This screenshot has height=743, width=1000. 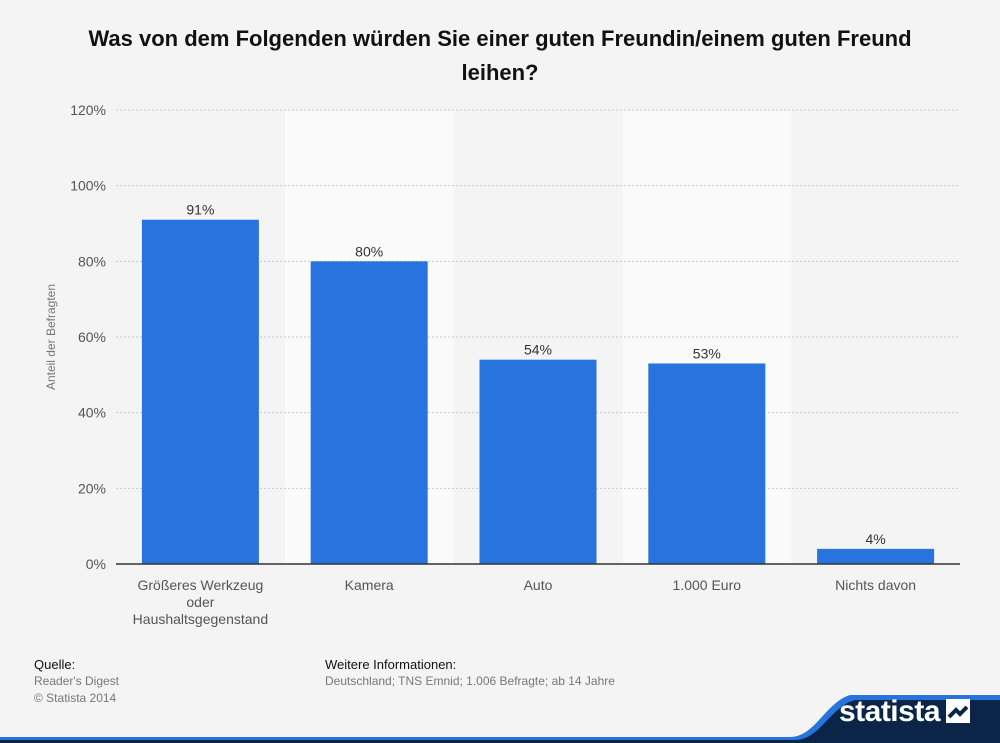 I want to click on brand-band, so click(x=500, y=719).